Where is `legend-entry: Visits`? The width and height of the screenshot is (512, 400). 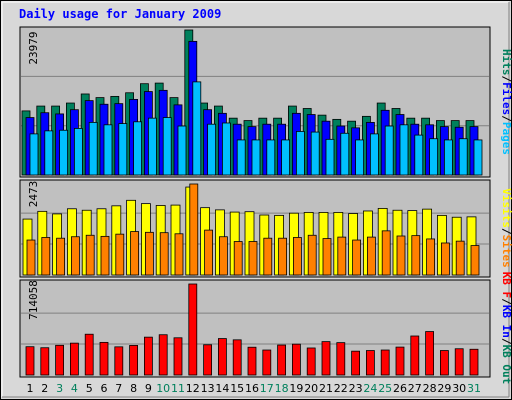 legend-entry: Visits is located at coordinates (506, 208).